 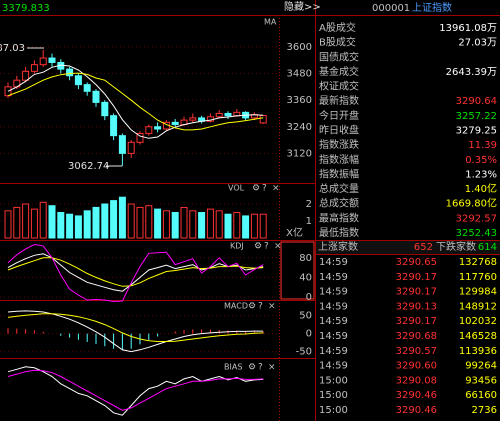 What do you see at coordinates (299, 100) in the screenshot?
I see `y-tick-label: 3360` at bounding box center [299, 100].